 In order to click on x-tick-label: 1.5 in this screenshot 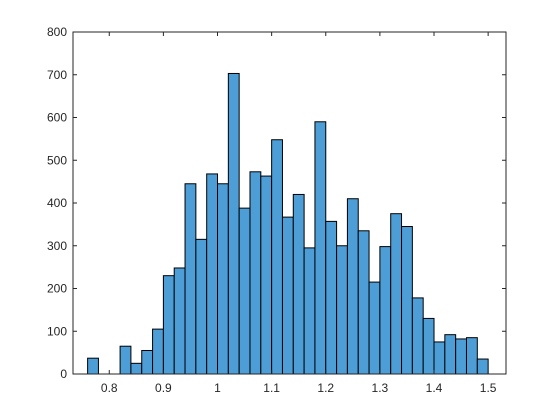, I will do `click(488, 388)`.